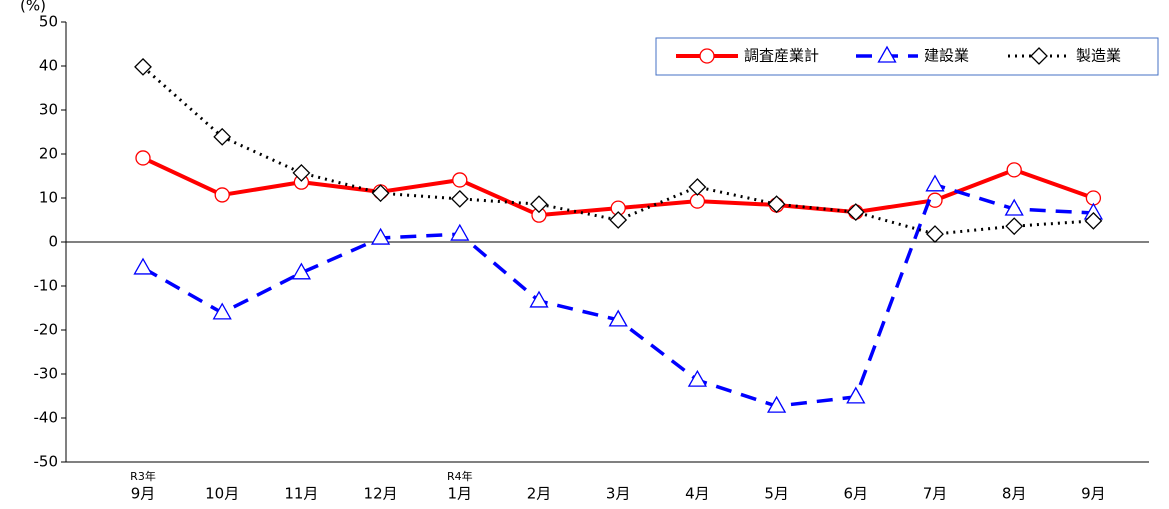 The width and height of the screenshot is (1169, 509). What do you see at coordinates (46, 462) in the screenshot?
I see `y-tick-label: -50` at bounding box center [46, 462].